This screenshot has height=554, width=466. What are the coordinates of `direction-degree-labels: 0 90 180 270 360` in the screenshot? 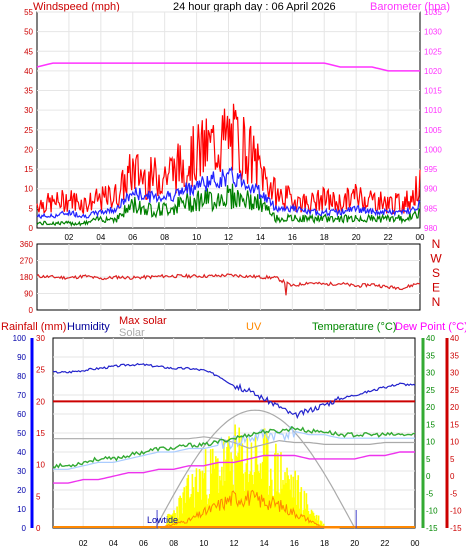 It's located at (27, 277).